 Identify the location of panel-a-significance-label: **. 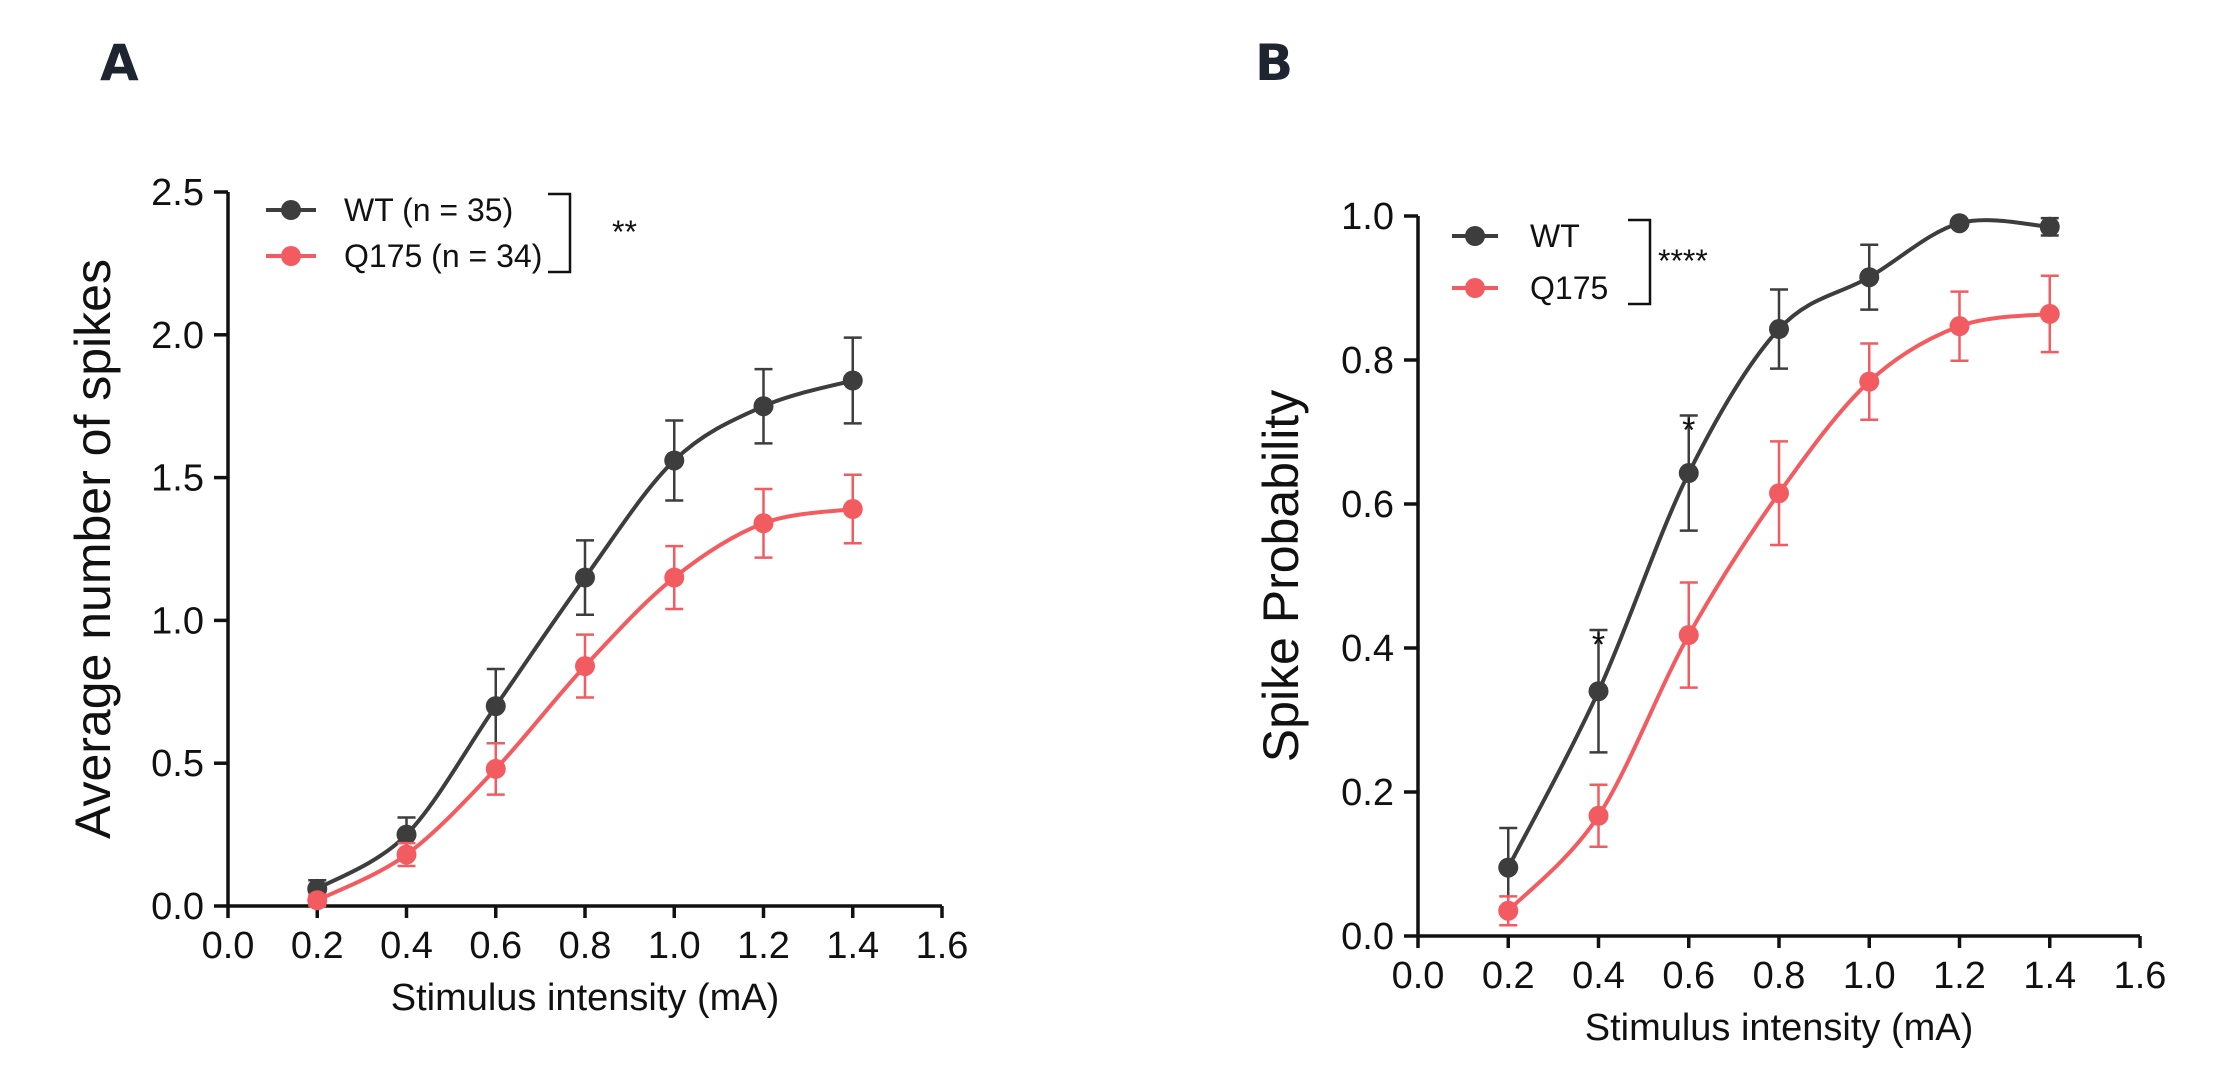
(624, 232).